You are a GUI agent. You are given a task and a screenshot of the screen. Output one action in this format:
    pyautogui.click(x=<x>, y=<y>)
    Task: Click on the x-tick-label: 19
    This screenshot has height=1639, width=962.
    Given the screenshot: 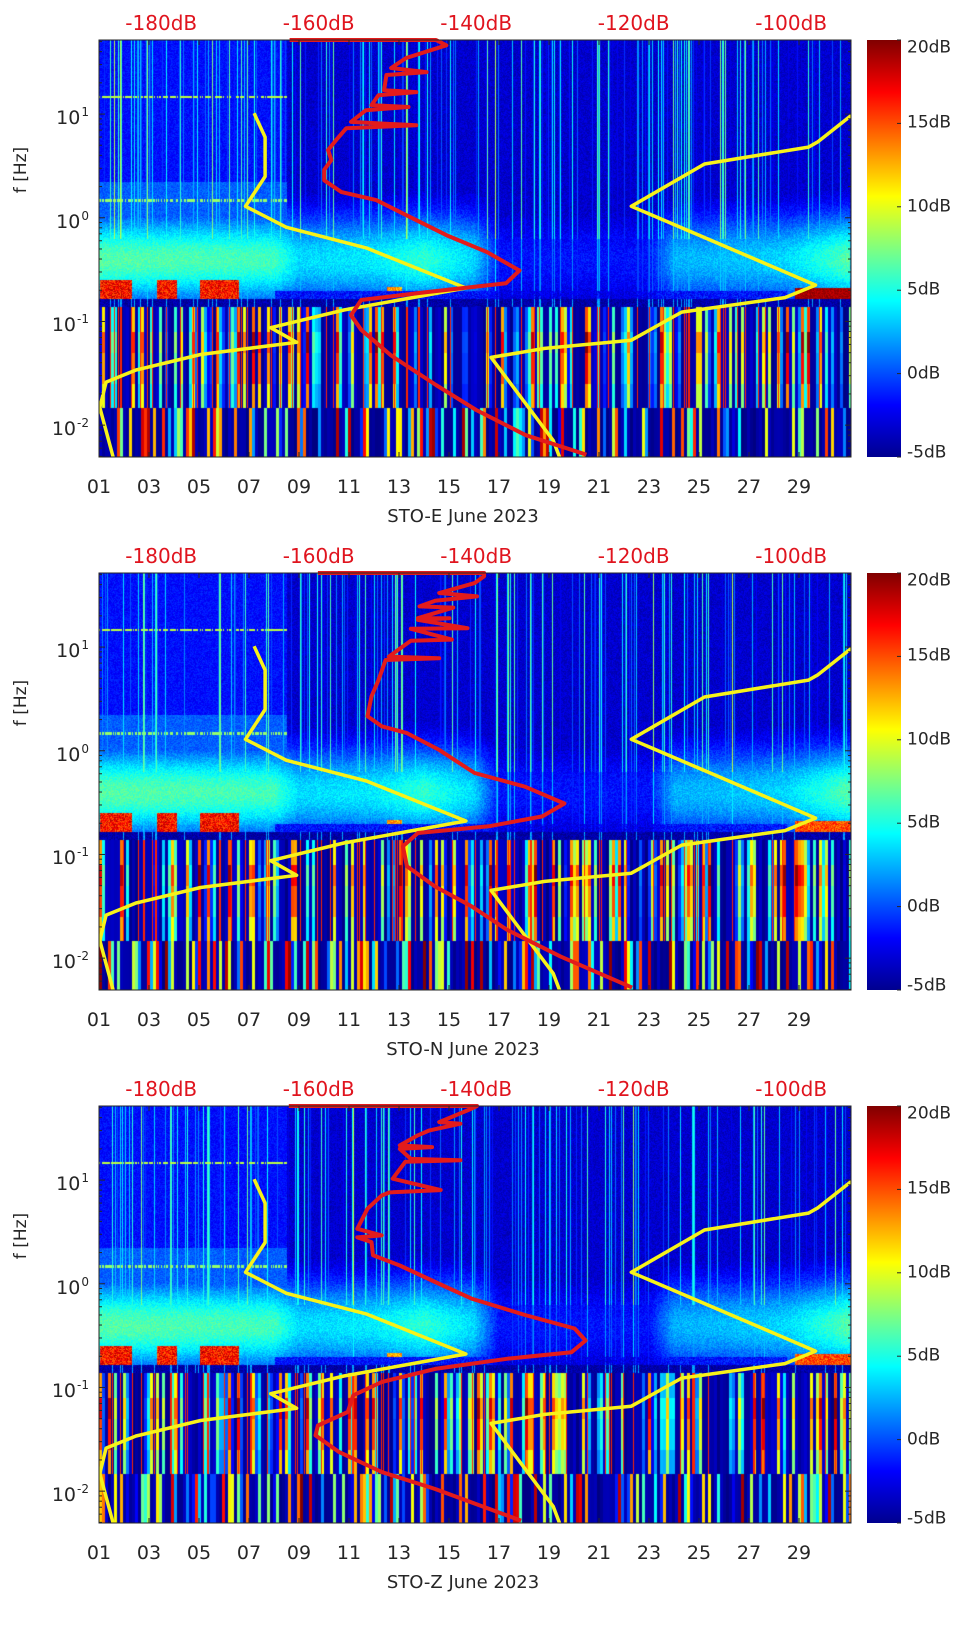 What is the action you would take?
    pyautogui.click(x=549, y=1020)
    